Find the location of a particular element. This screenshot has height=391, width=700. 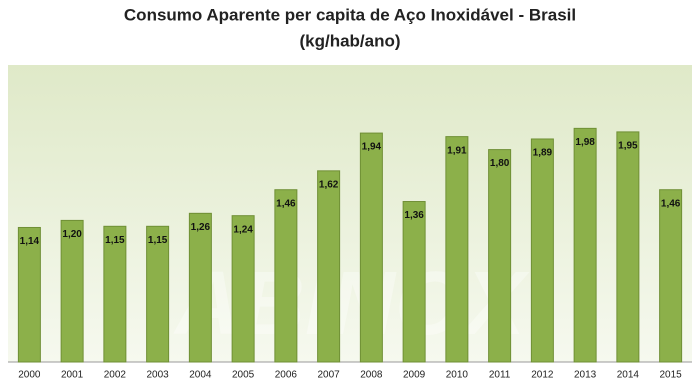

x-tick-label: 2008 is located at coordinates (371, 375).